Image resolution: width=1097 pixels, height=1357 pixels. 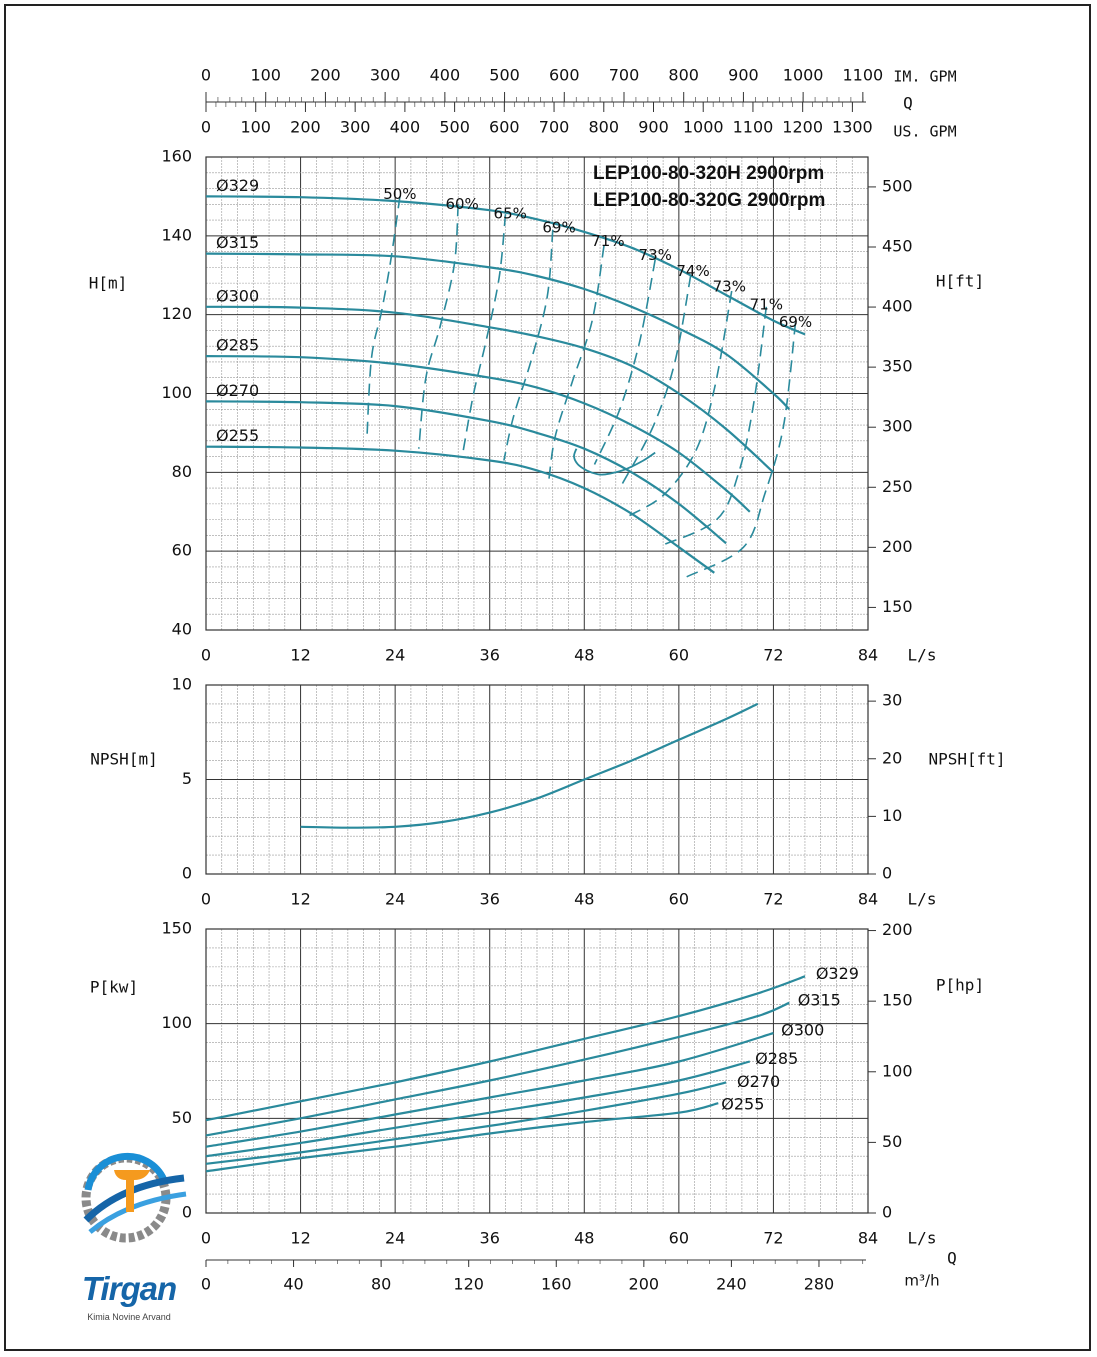 What do you see at coordinates (655, 255) in the screenshot?
I see `efficiency-label: 73%` at bounding box center [655, 255].